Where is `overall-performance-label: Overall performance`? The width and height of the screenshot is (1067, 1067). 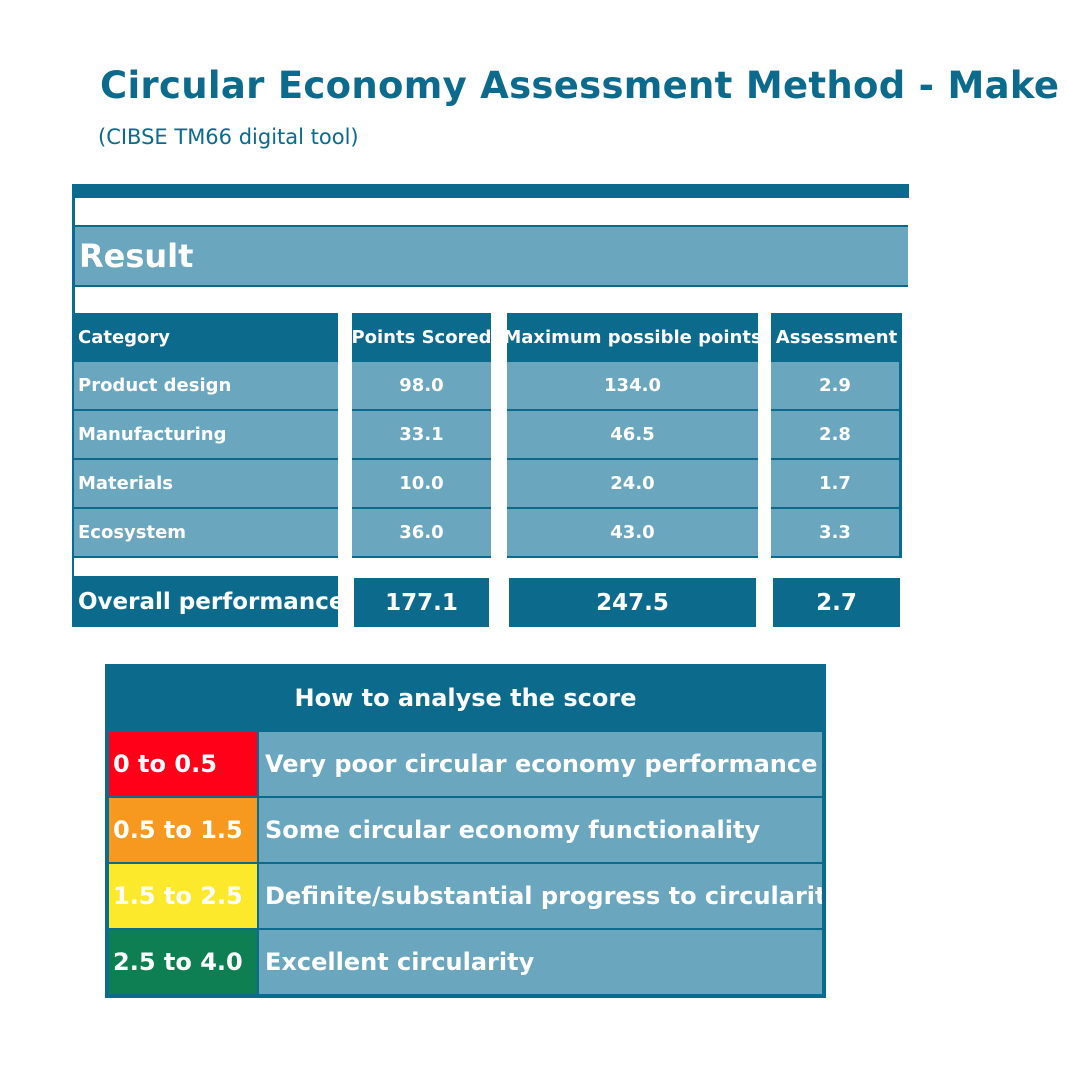 overall-performance-label: Overall performance is located at coordinates (206, 601).